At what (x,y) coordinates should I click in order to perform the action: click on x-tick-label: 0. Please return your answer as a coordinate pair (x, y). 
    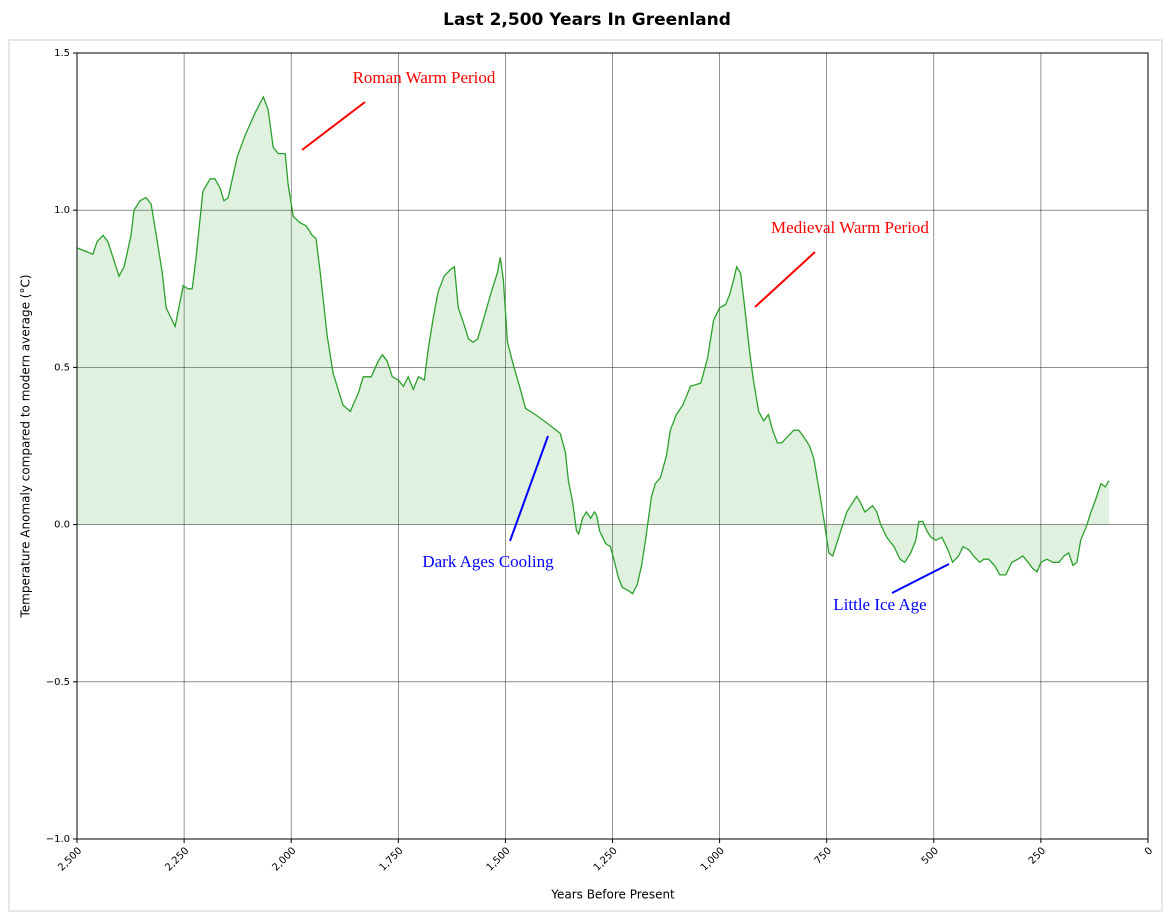
    Looking at the image, I should click on (1149, 851).